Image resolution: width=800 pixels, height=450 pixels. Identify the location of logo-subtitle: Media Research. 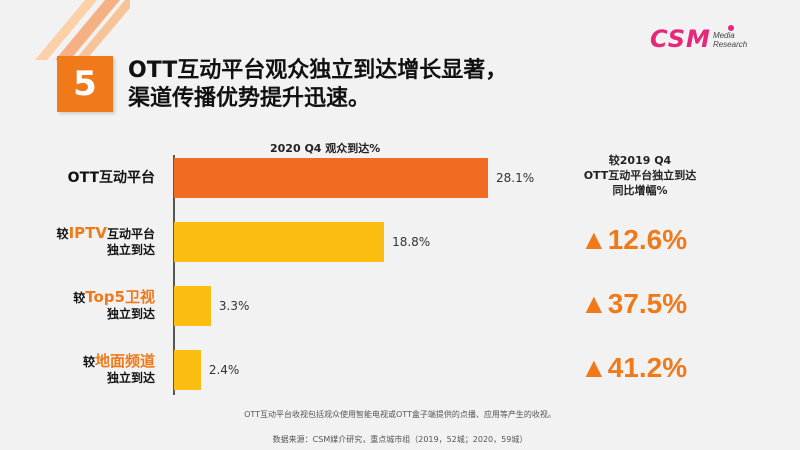
(730, 40).